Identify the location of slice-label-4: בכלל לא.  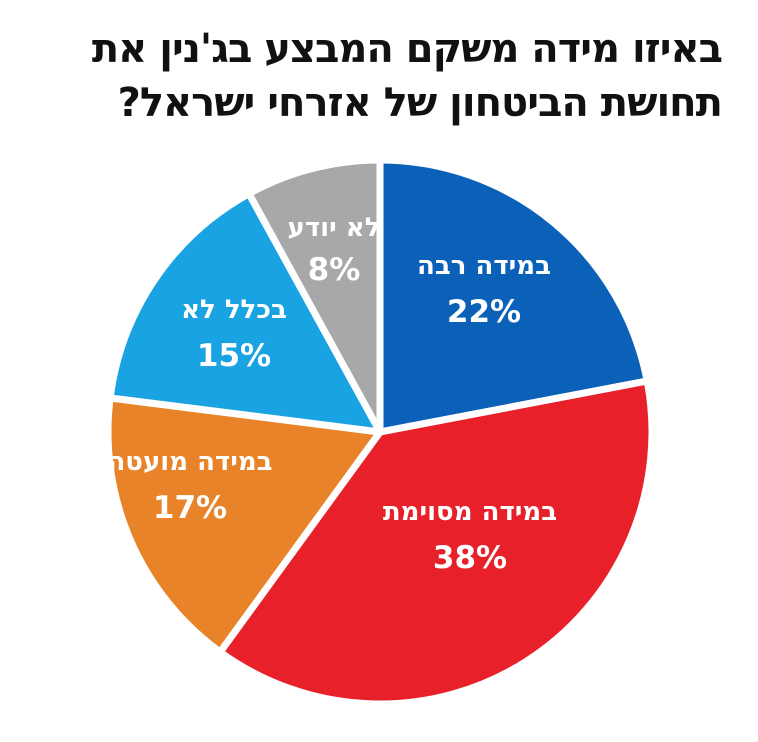
(234, 310).